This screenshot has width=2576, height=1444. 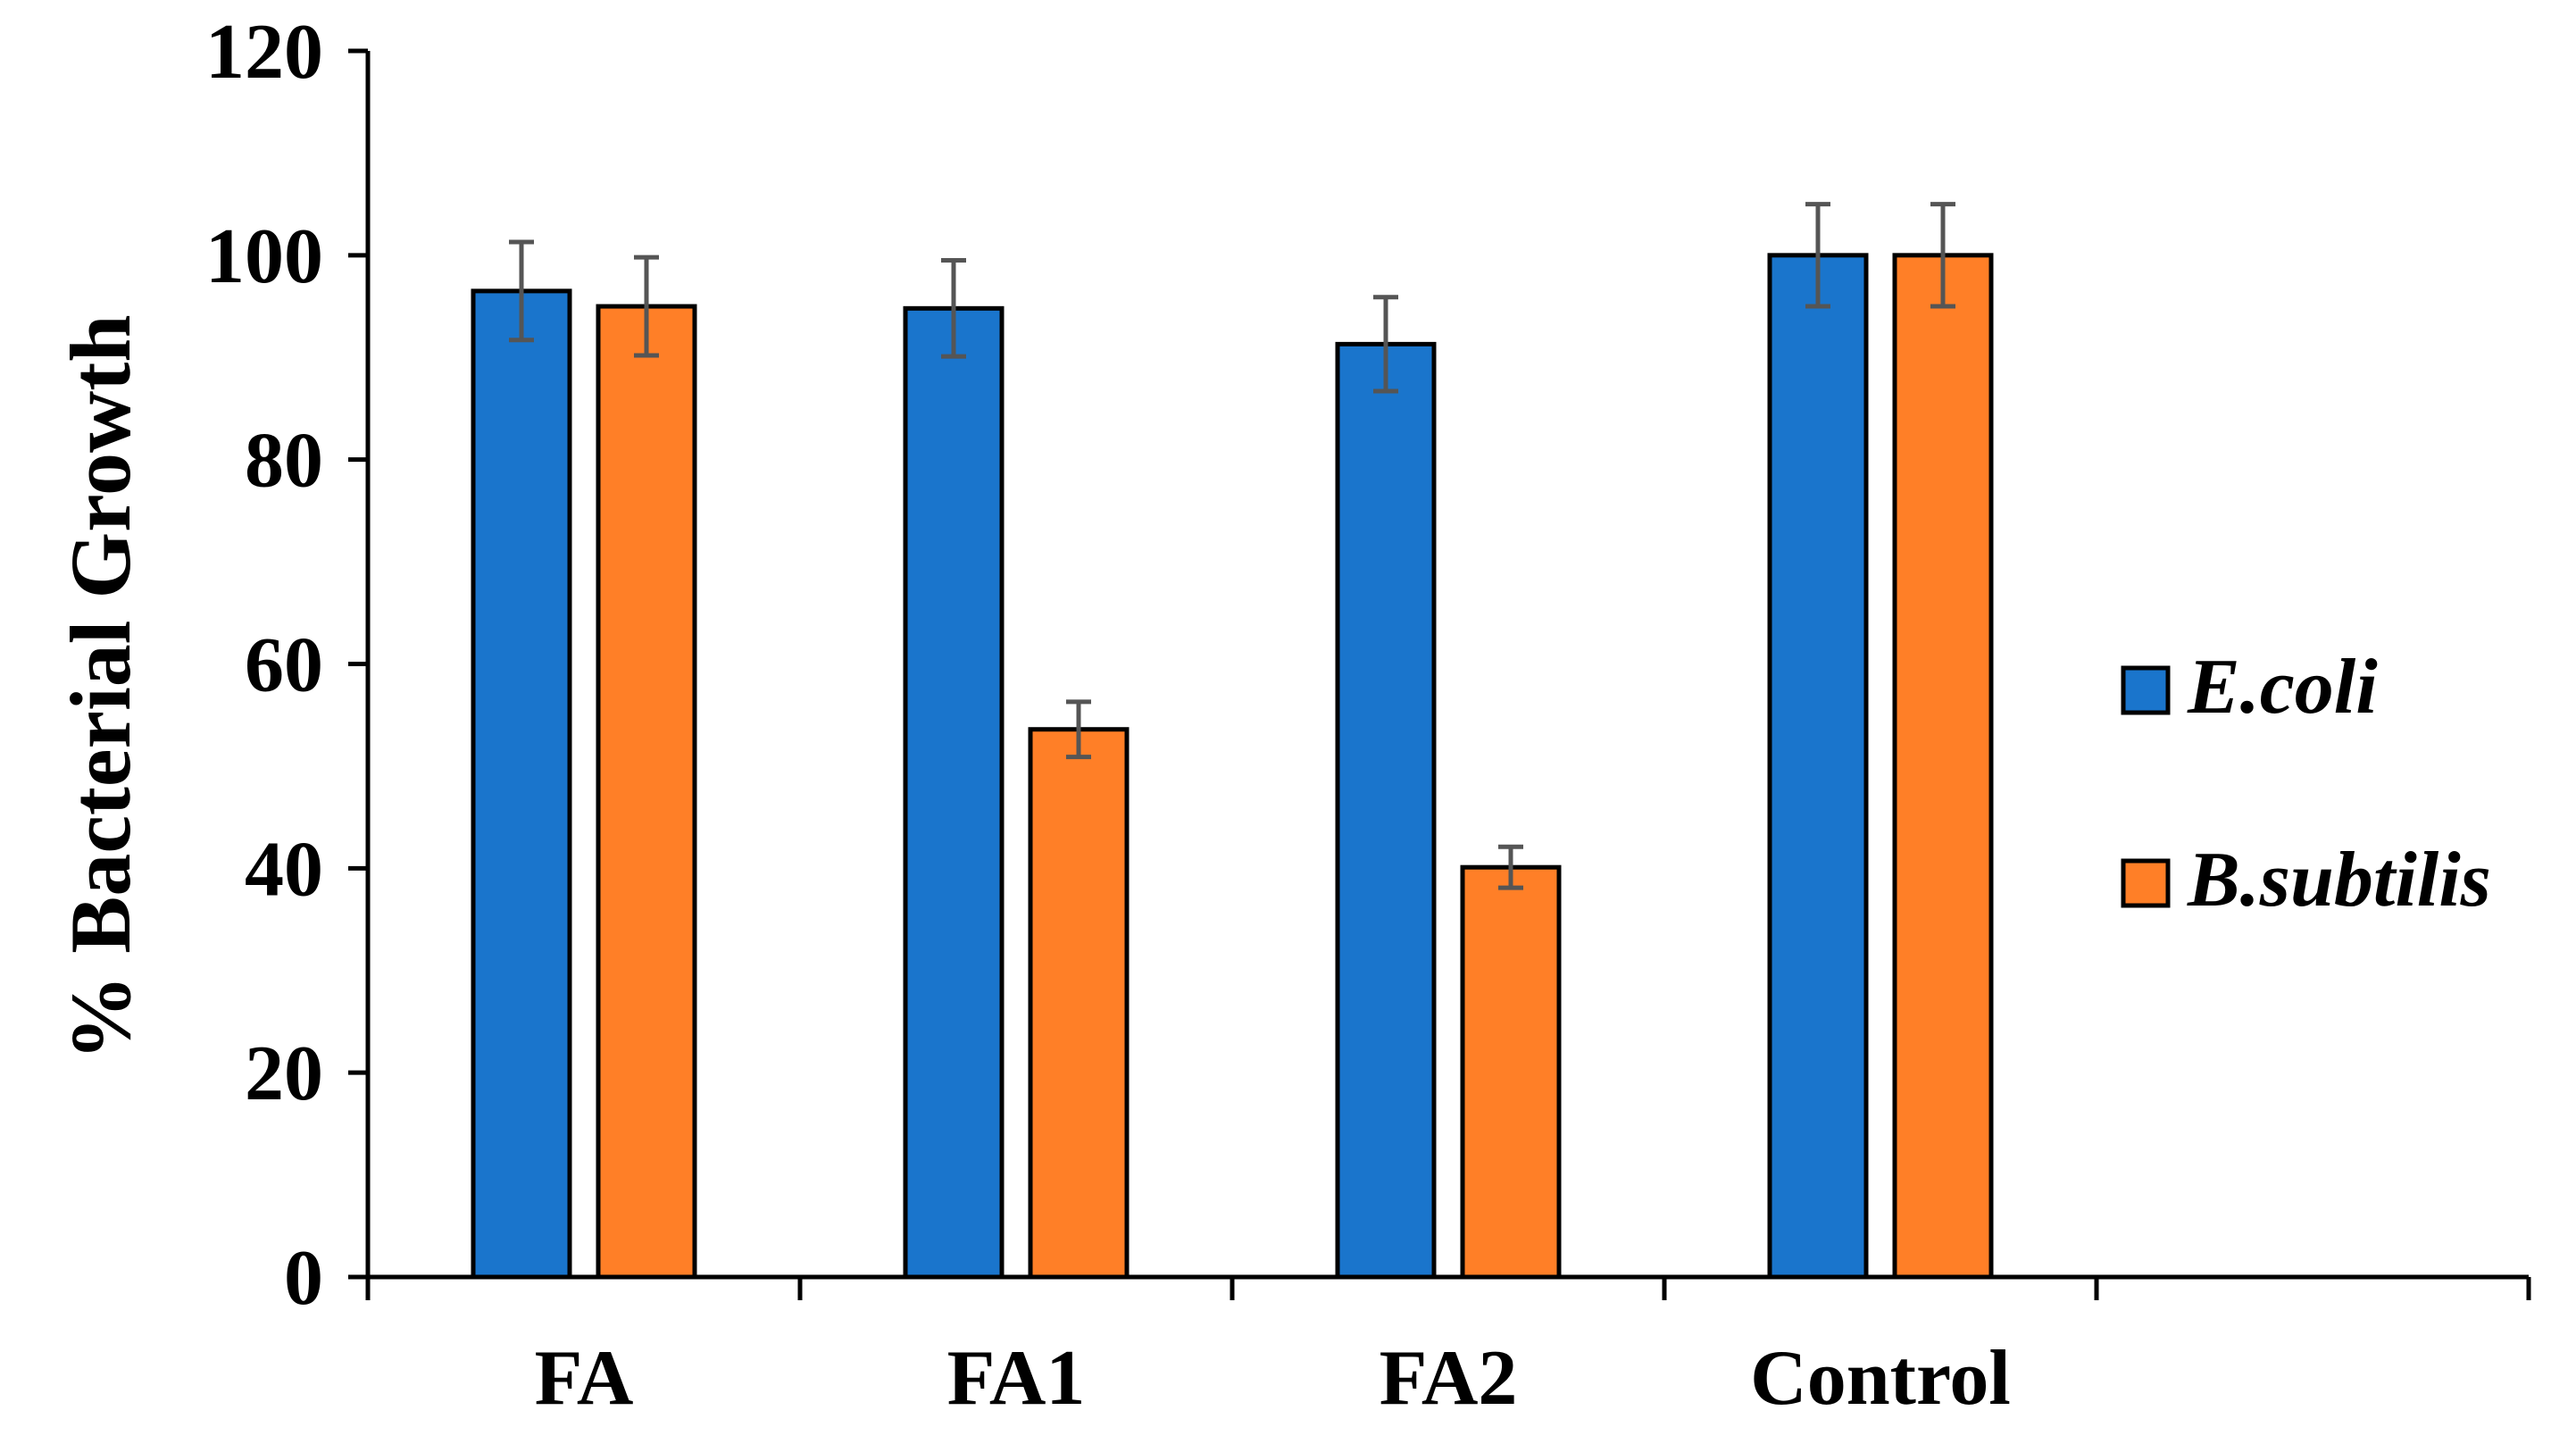 What do you see at coordinates (284, 665) in the screenshot?
I see `y-tick-label: 60` at bounding box center [284, 665].